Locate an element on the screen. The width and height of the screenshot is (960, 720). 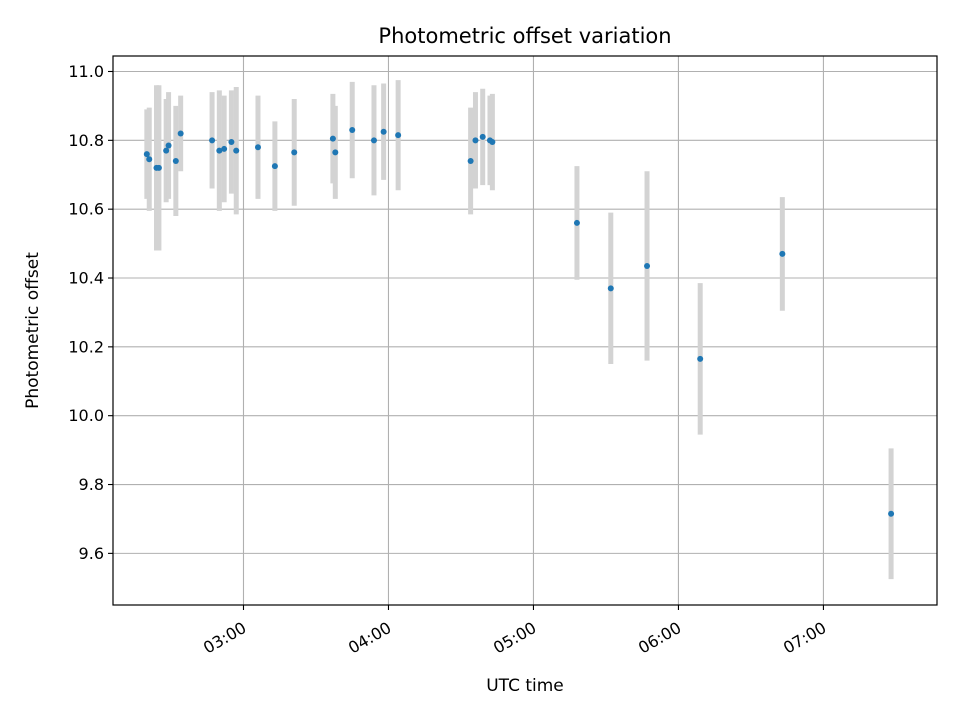
y-tick-label: 10.0 is located at coordinates (86, 415).